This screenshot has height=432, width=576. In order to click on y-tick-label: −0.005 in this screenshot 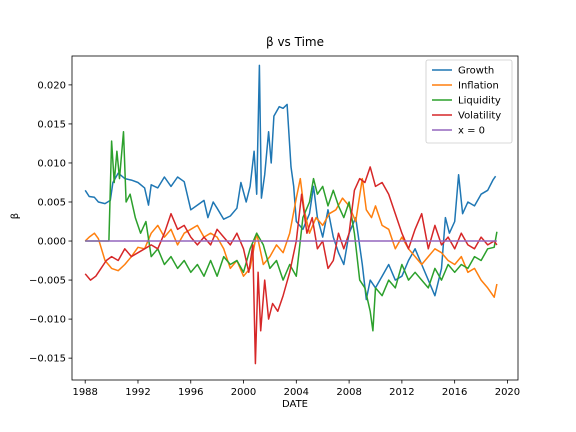, I will do `click(47, 281)`.